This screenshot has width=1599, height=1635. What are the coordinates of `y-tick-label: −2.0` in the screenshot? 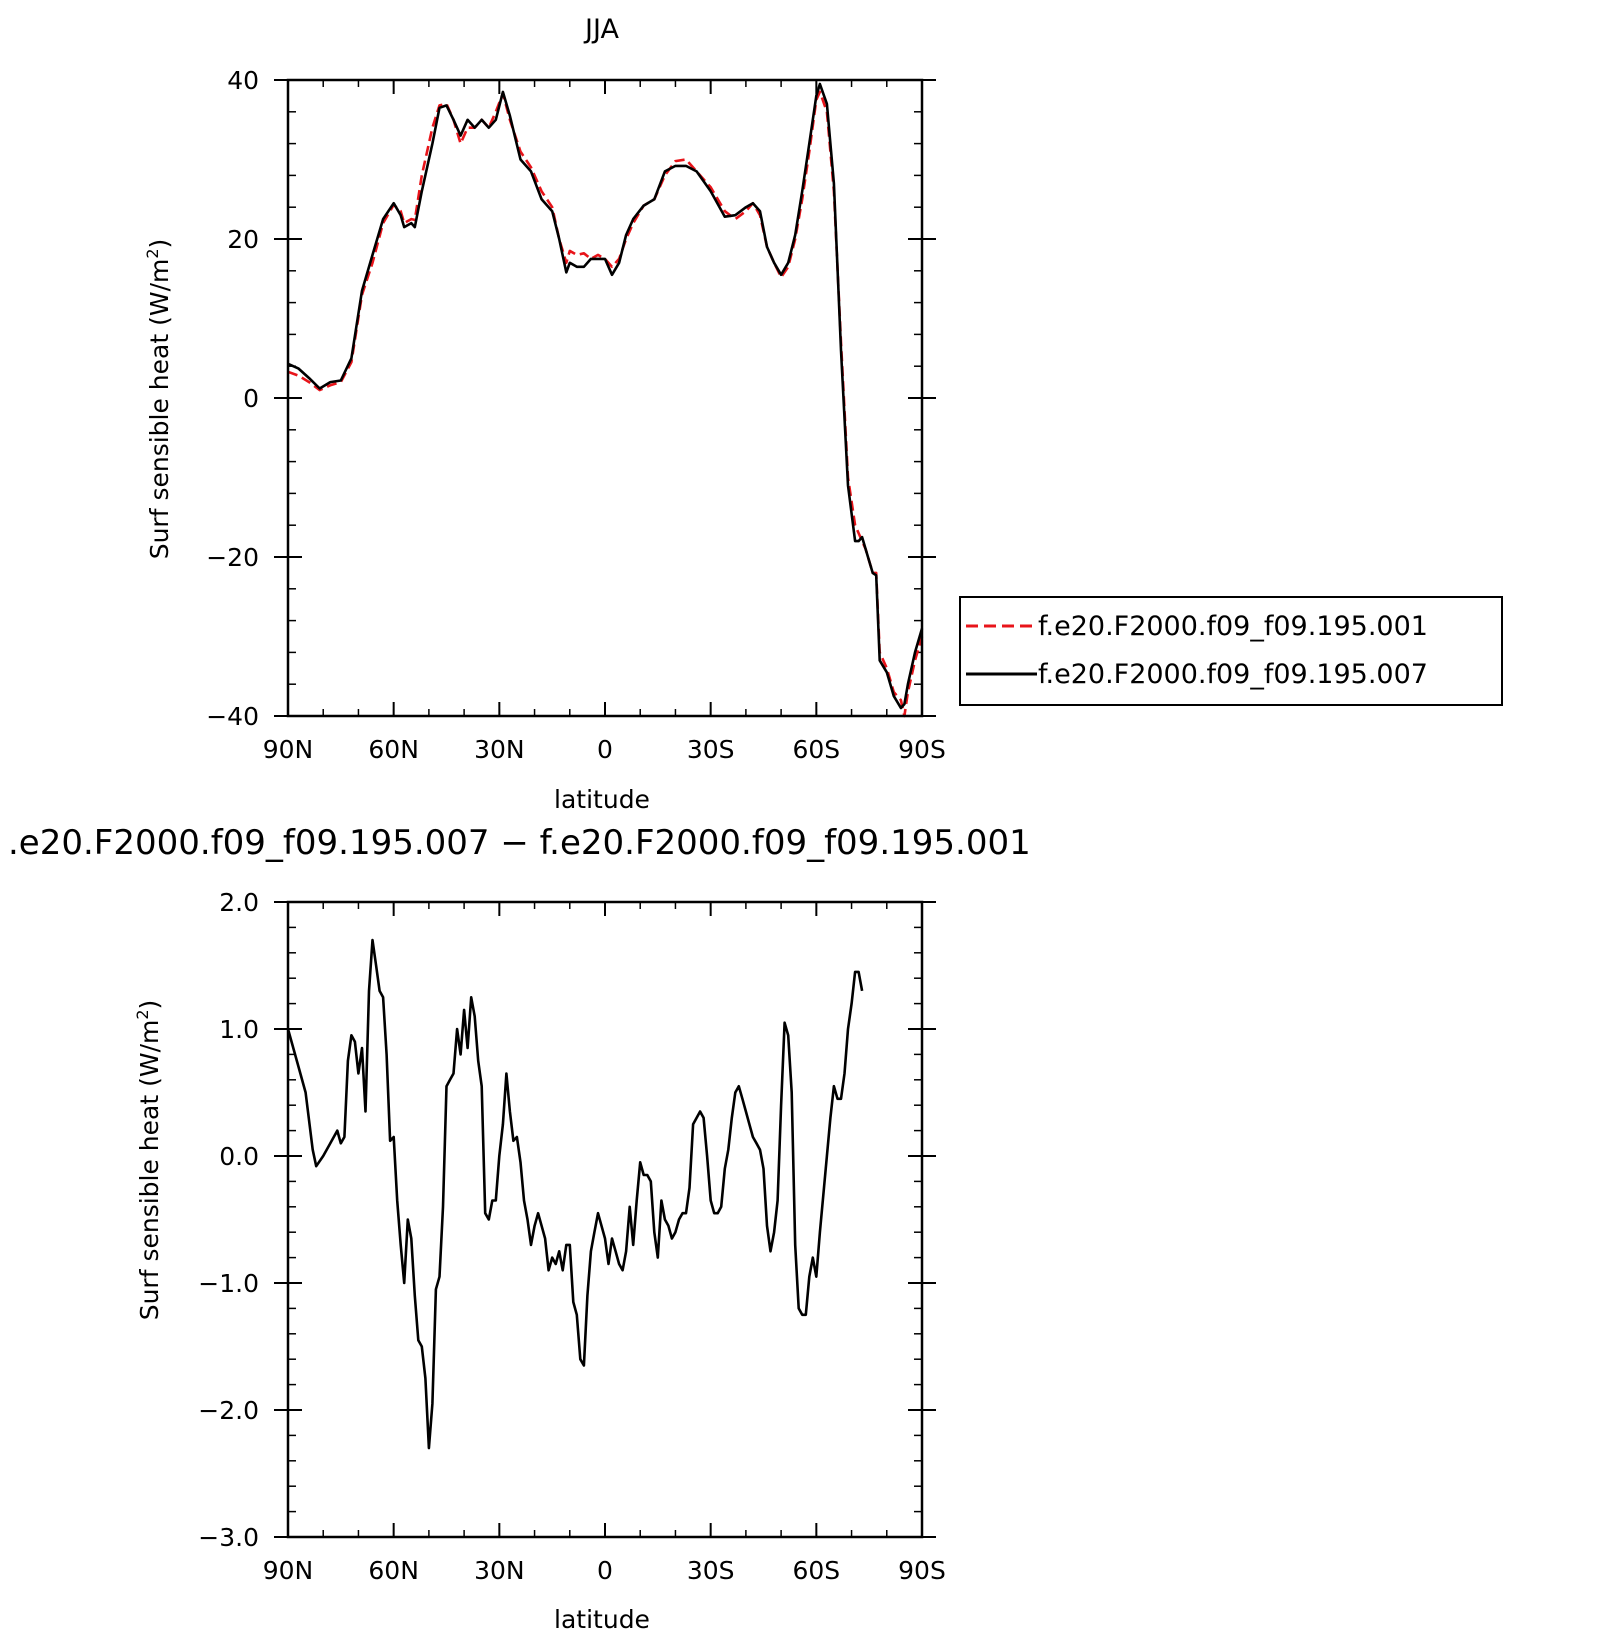 It's located at (228, 1410).